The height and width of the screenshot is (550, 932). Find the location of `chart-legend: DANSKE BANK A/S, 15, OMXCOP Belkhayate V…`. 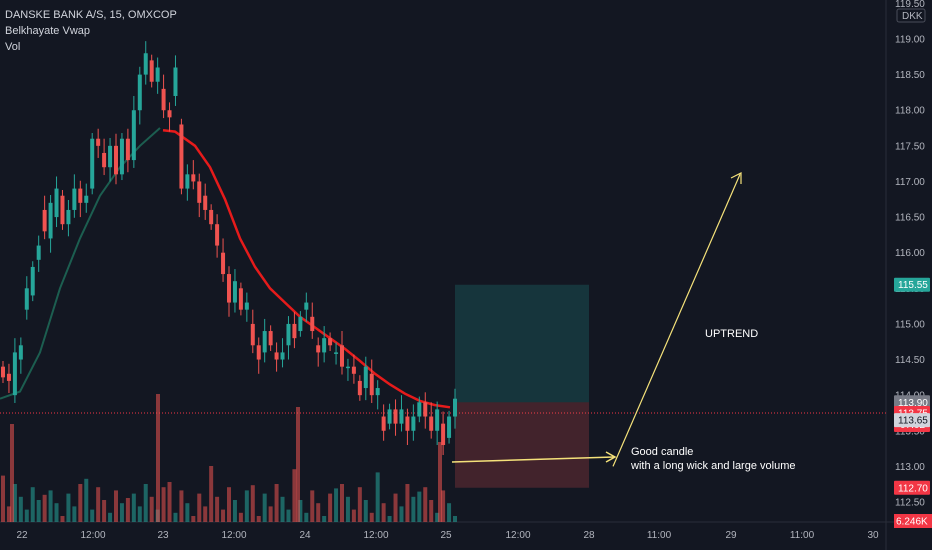

chart-legend: DANSKE BANK A/S, 15, OMXCOP Belkhayate V… is located at coordinates (91, 31).